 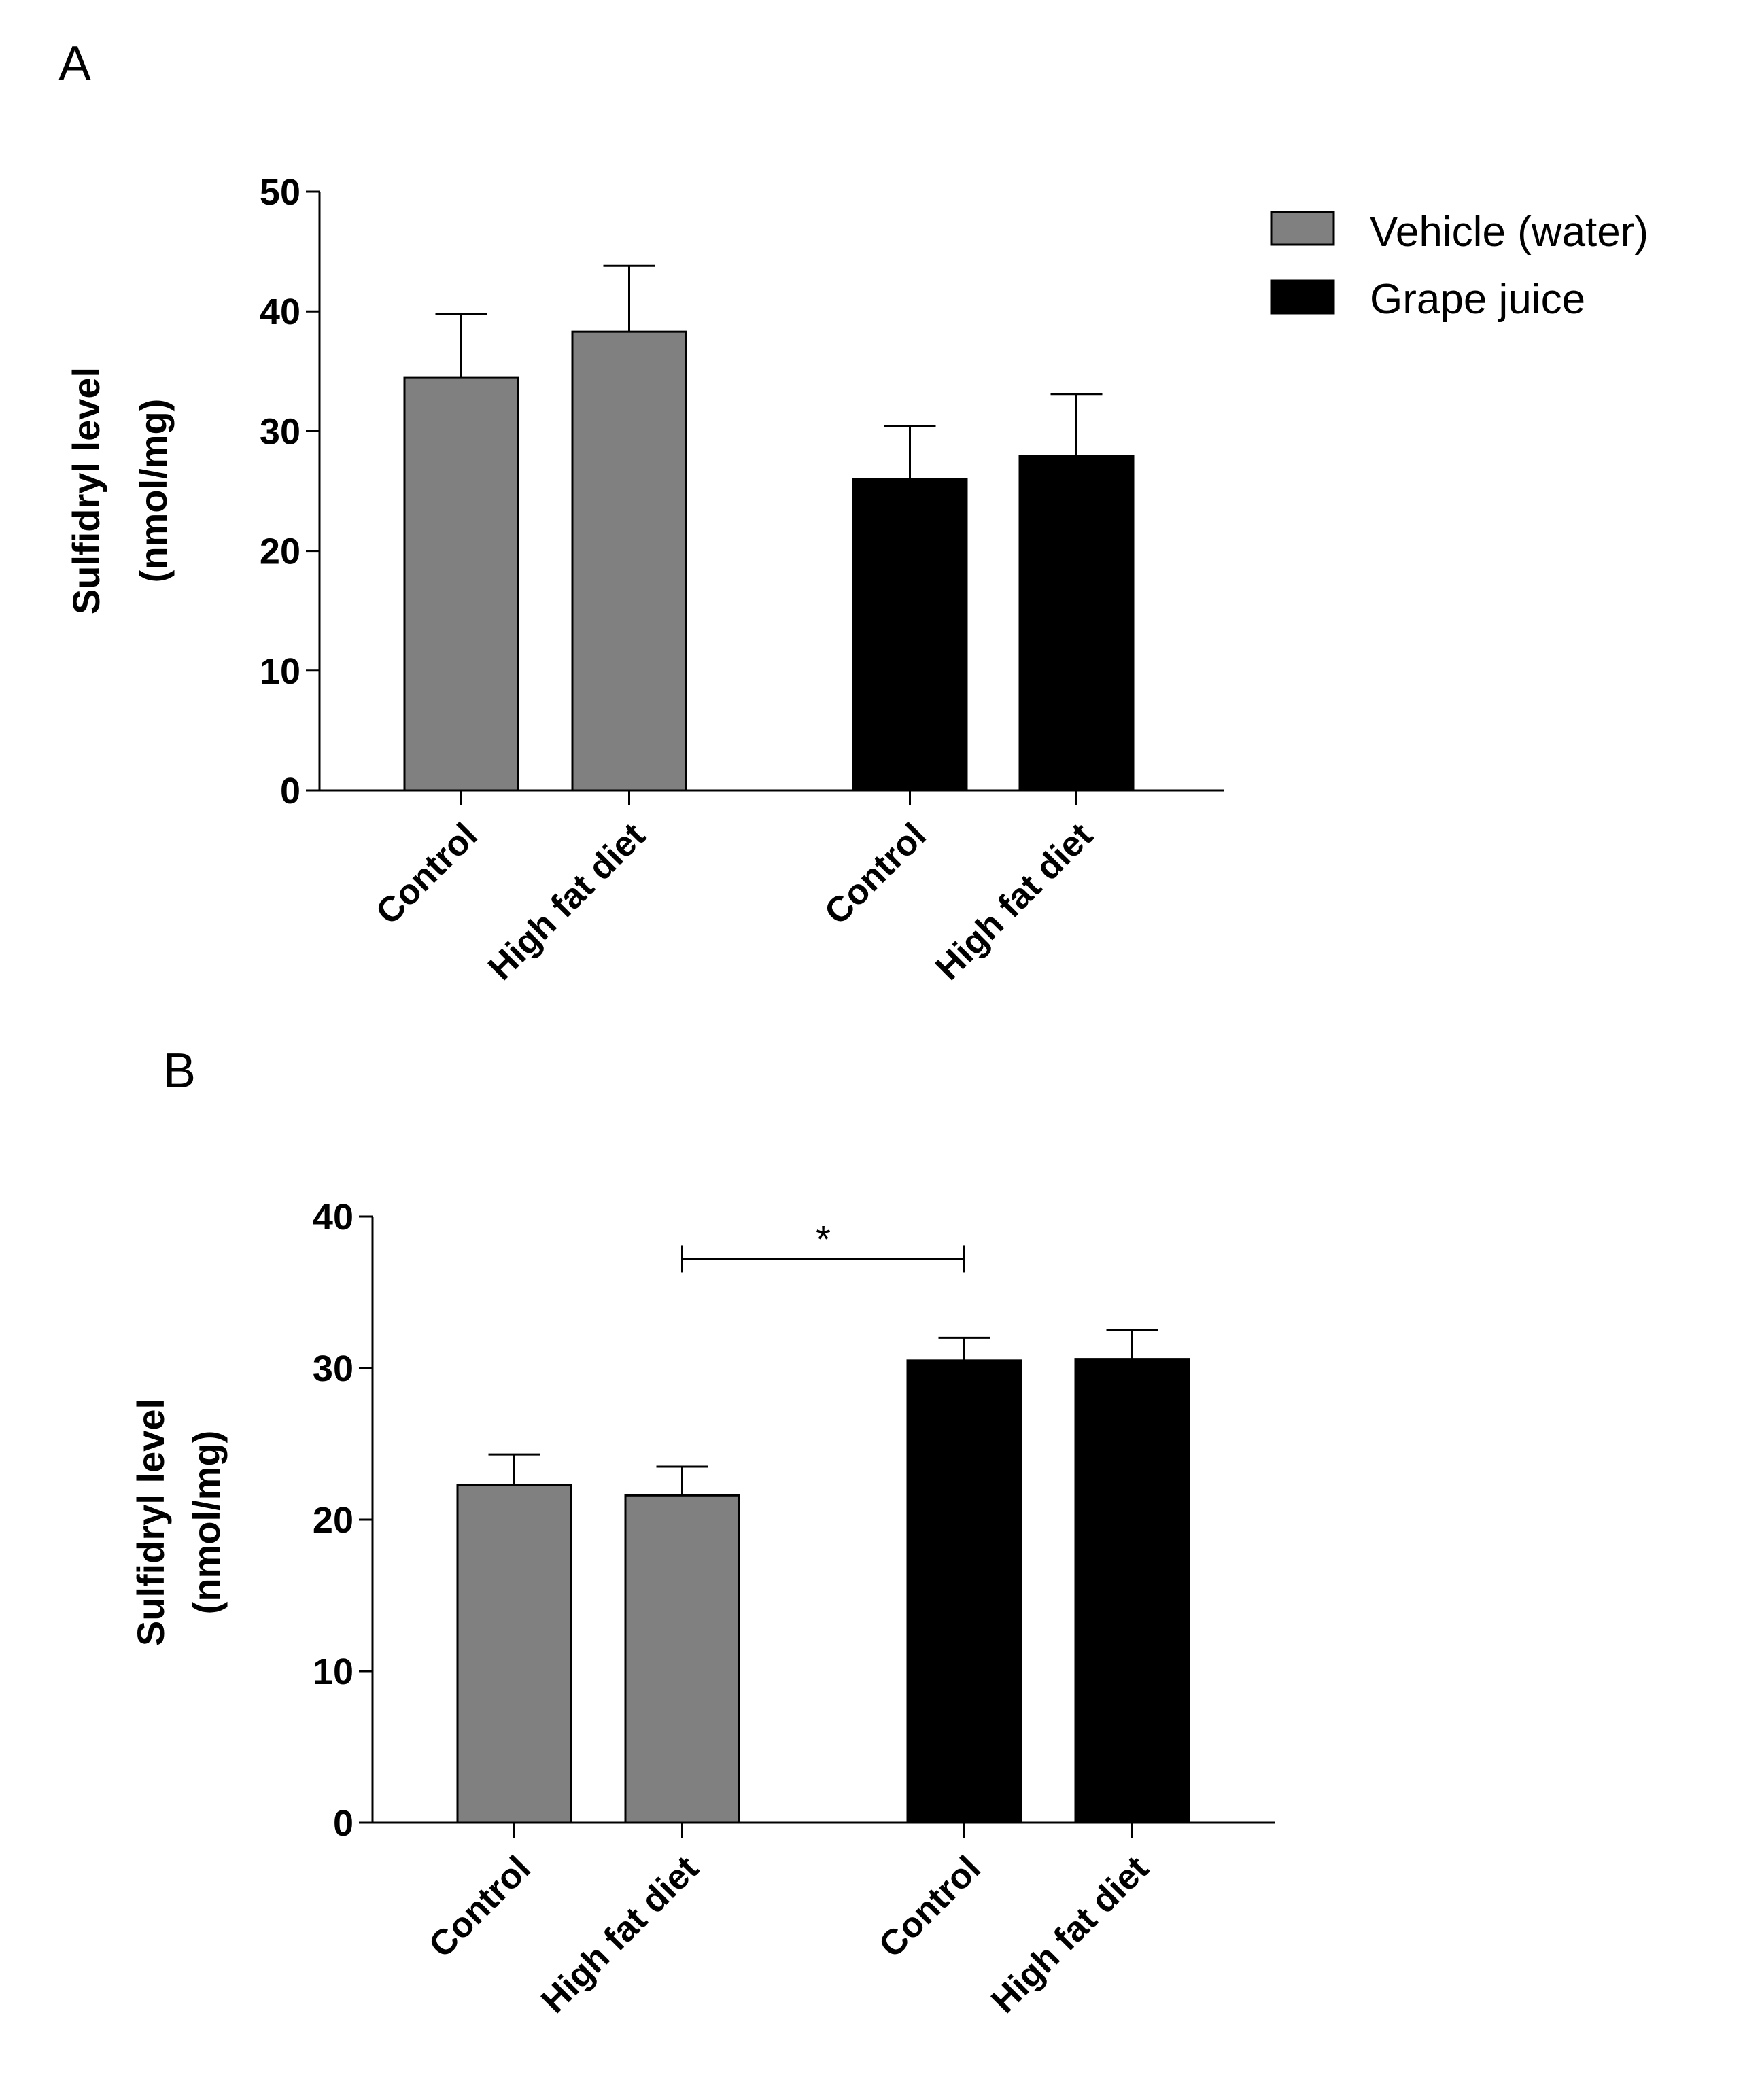 What do you see at coordinates (1302, 297) in the screenshot?
I see `legend-swatch-grape` at bounding box center [1302, 297].